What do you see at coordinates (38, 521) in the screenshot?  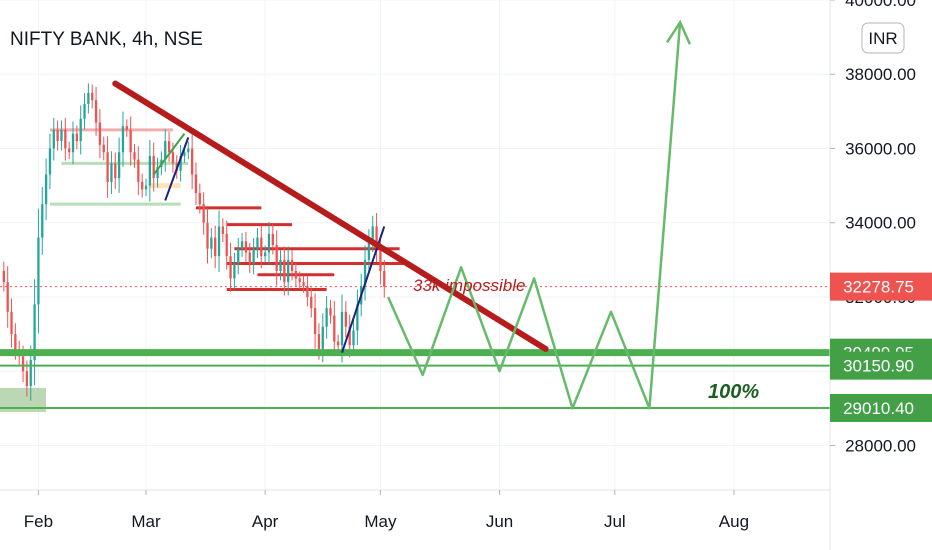 I see `x-tick-label: Feb` at bounding box center [38, 521].